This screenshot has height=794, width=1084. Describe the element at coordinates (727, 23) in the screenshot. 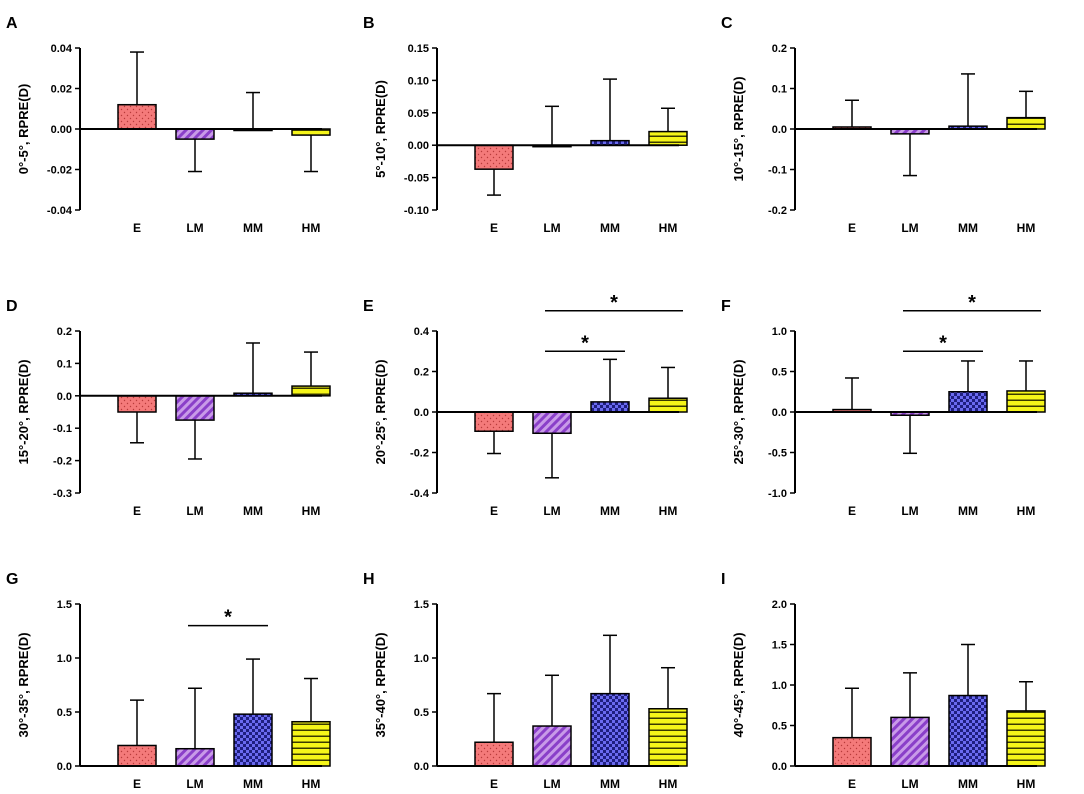

I see `panel-letter: C` at that location.